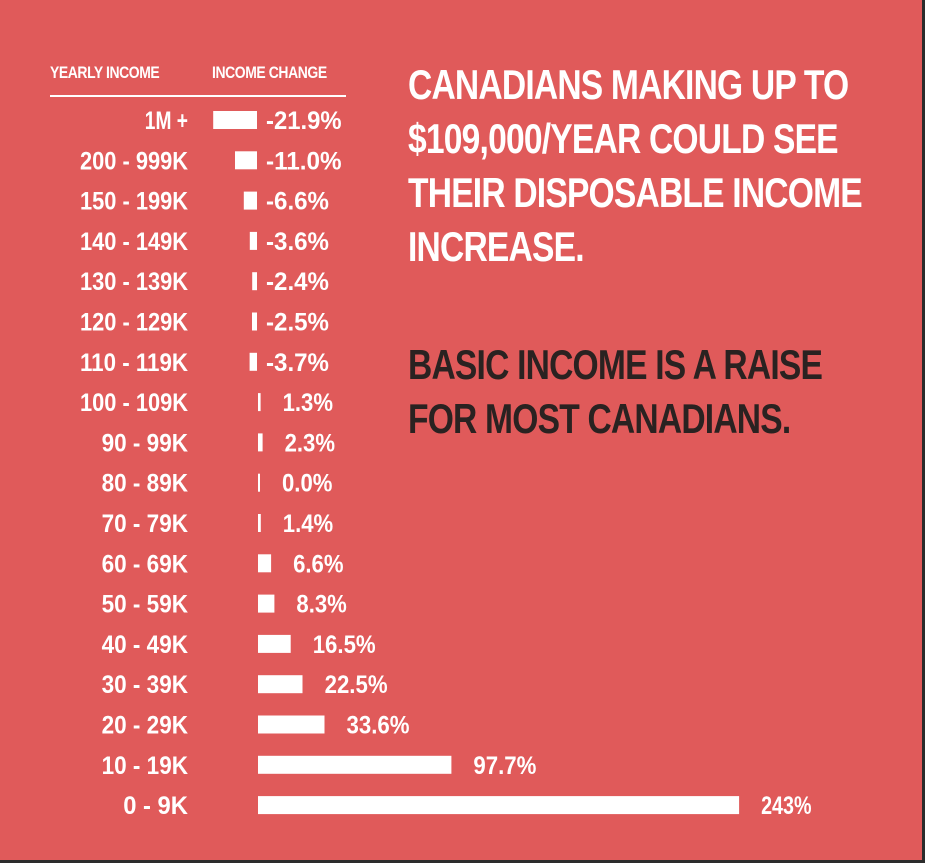 The width and height of the screenshot is (925, 863). Describe the element at coordinates (198, 96) in the screenshot. I see `header-divider` at that location.